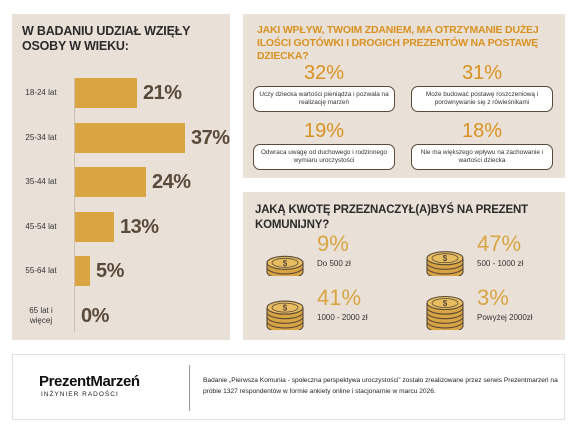 The image size is (576, 432). I want to click on influence-item-pct: 18%, so click(482, 131).